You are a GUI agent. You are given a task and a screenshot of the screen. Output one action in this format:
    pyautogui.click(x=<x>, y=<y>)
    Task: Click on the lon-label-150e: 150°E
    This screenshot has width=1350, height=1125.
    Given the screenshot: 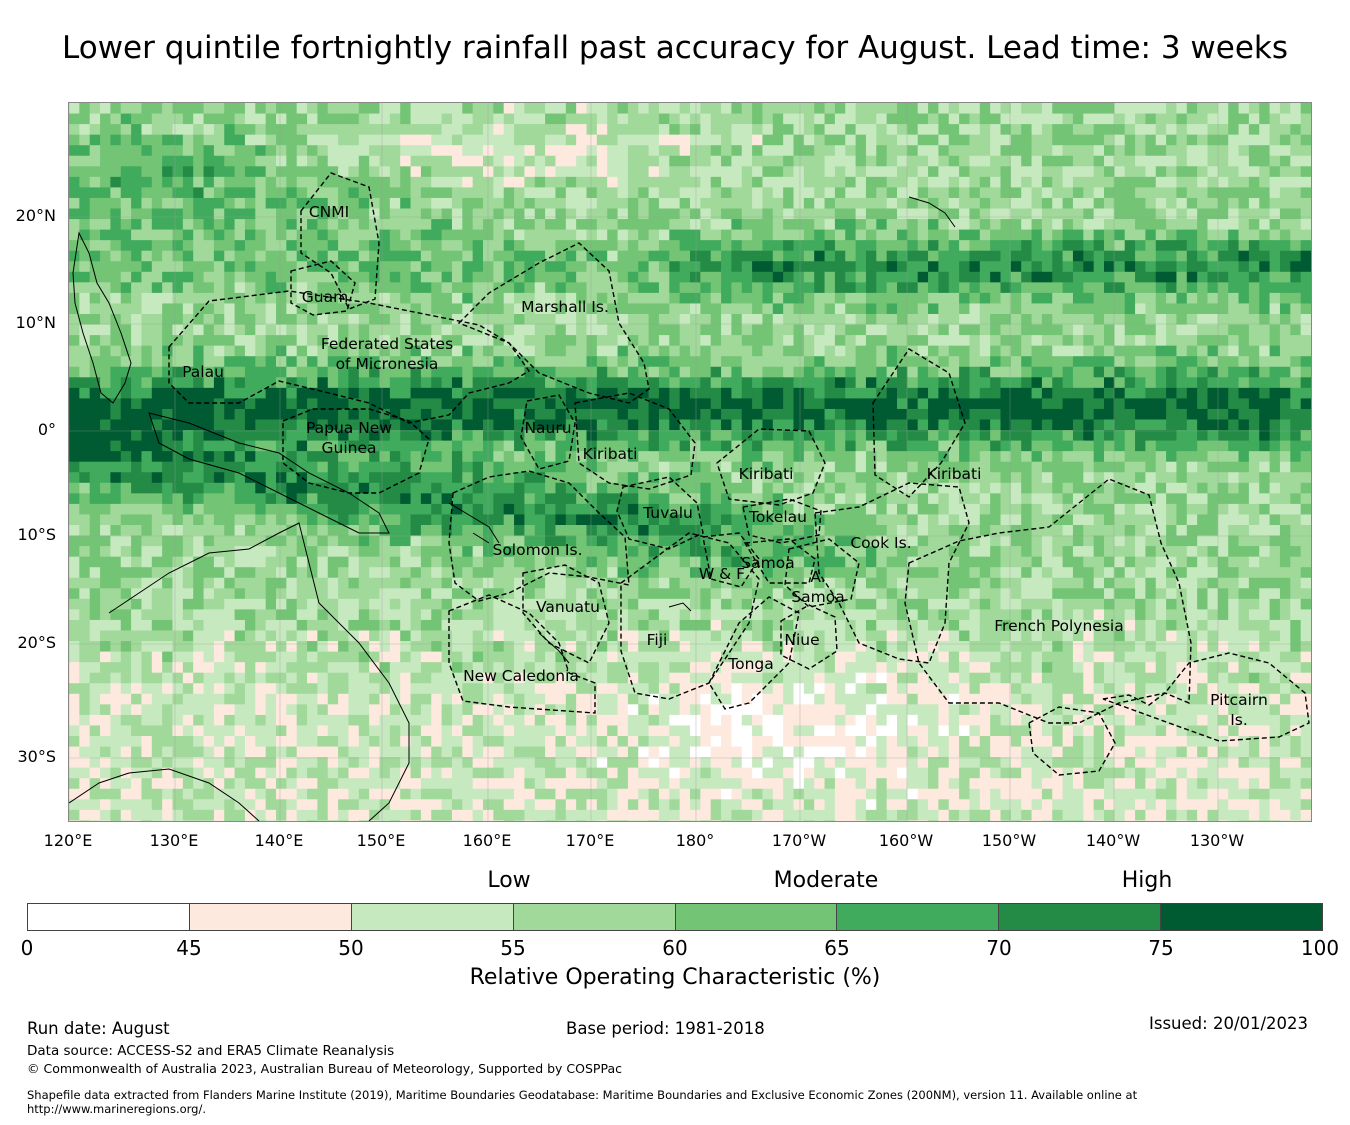 What is the action you would take?
    pyautogui.click(x=381, y=840)
    